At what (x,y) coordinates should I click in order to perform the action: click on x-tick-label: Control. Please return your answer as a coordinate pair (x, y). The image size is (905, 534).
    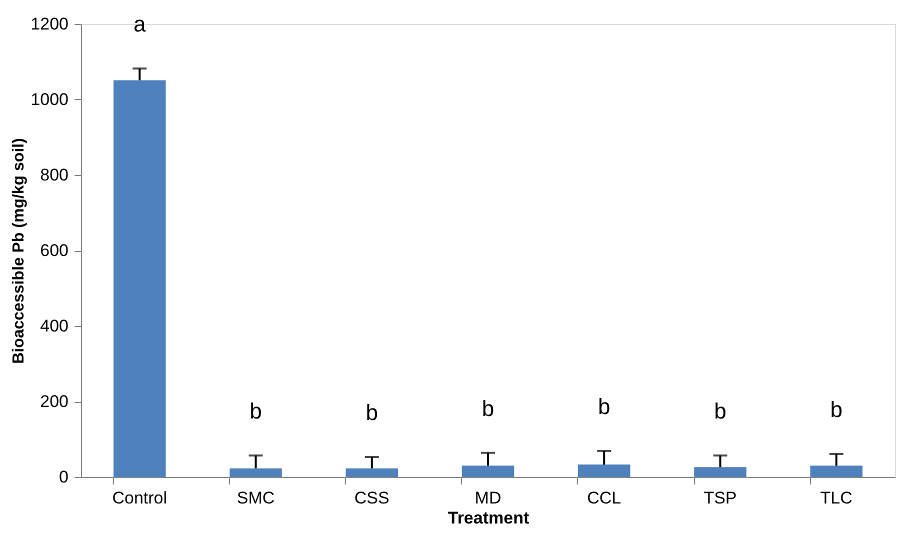
    Looking at the image, I should click on (140, 498).